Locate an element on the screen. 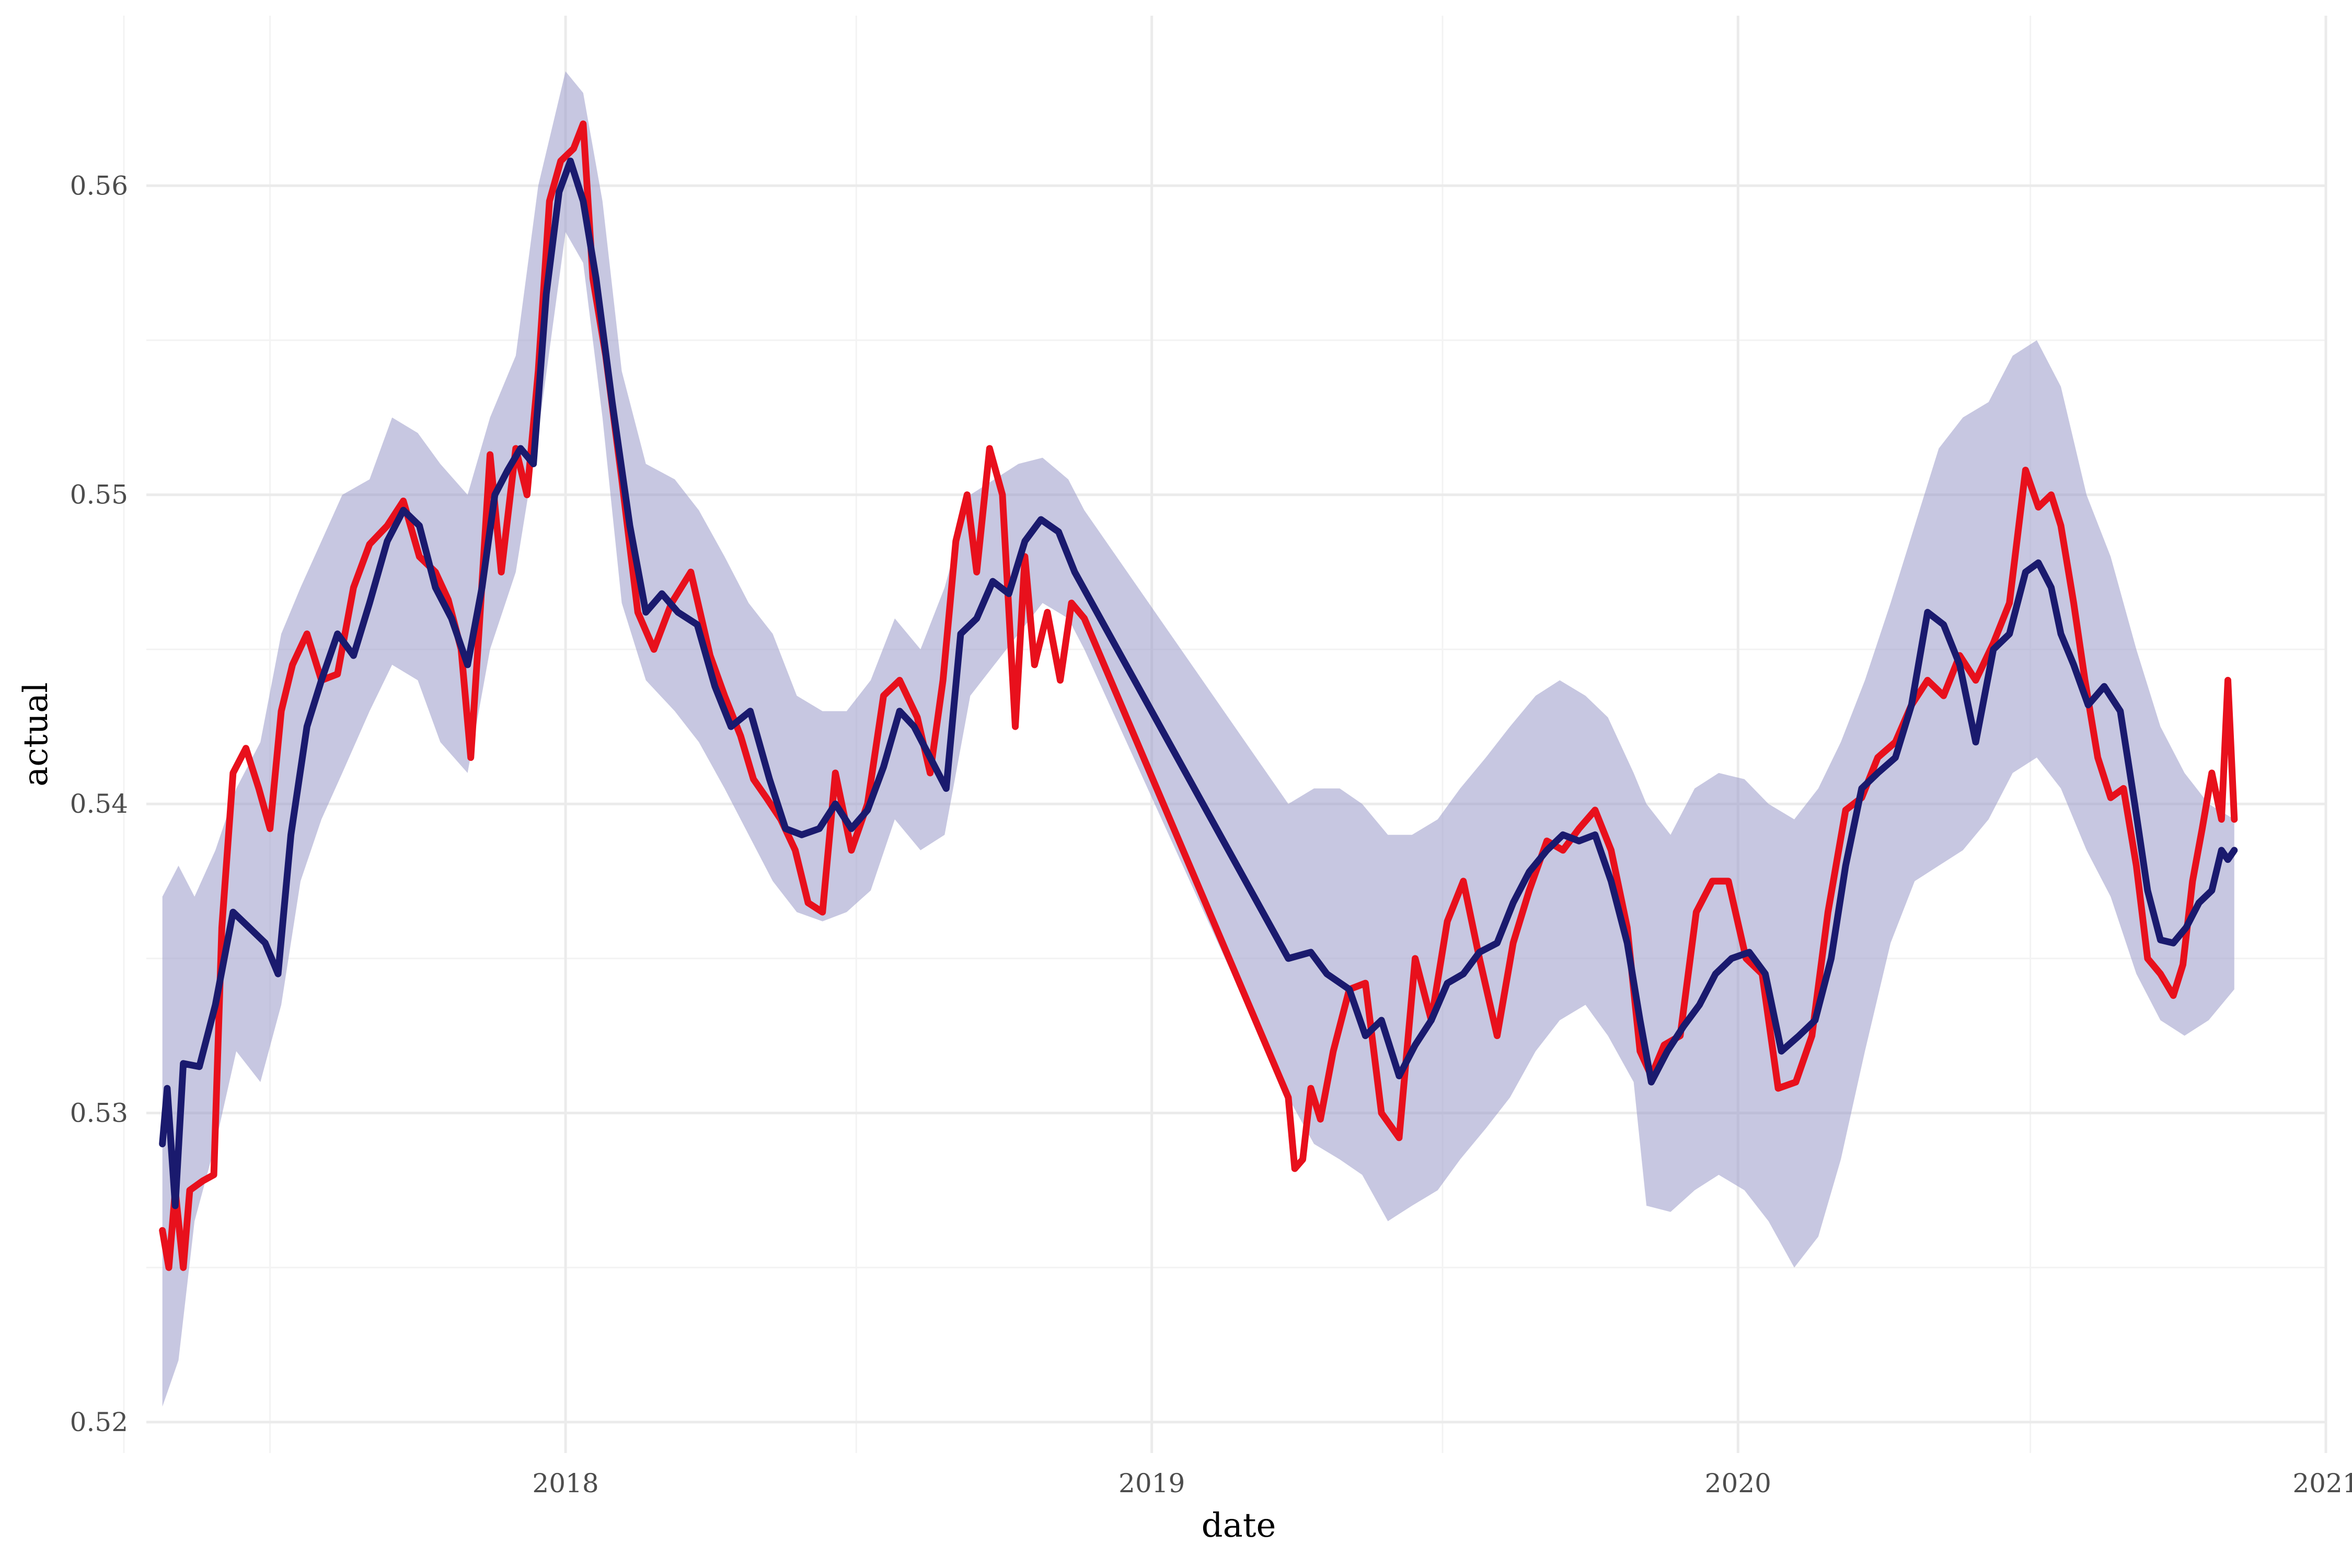  y-tick-label: 0.53 is located at coordinates (99, 1113).